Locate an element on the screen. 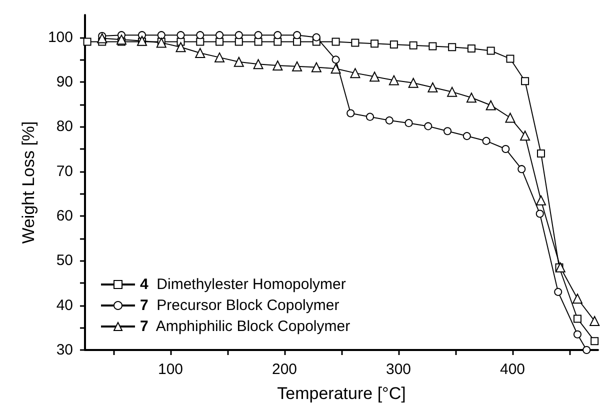 The width and height of the screenshot is (600, 411). x-axis-title: Temperature [°C] is located at coordinates (341, 393).